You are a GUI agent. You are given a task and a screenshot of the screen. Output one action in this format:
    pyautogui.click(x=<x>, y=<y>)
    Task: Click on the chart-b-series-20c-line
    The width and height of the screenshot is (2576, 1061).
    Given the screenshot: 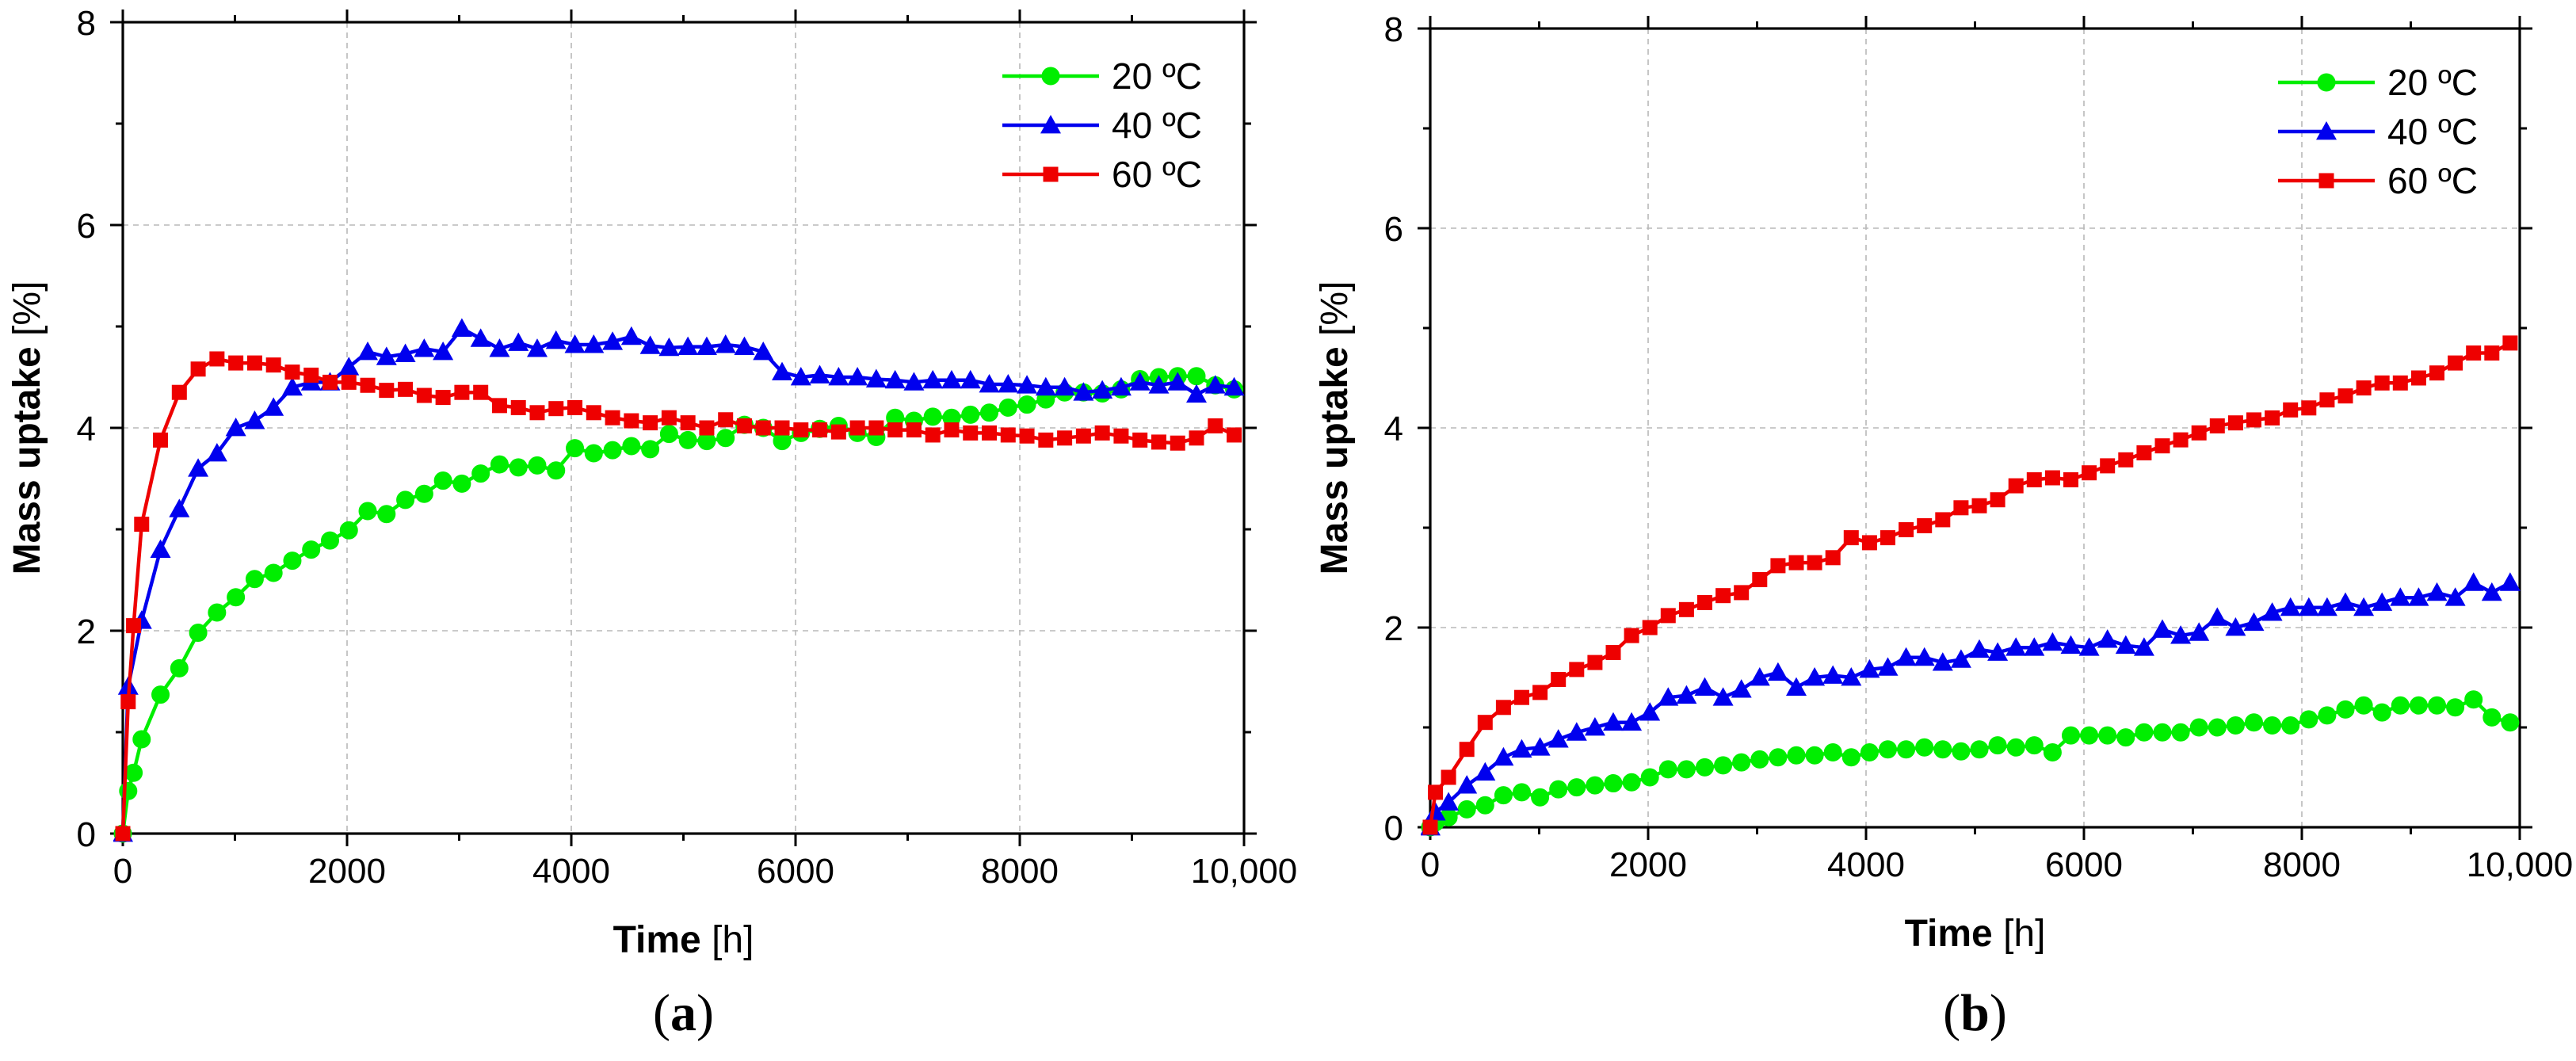 What is the action you would take?
    pyautogui.click(x=1970, y=763)
    